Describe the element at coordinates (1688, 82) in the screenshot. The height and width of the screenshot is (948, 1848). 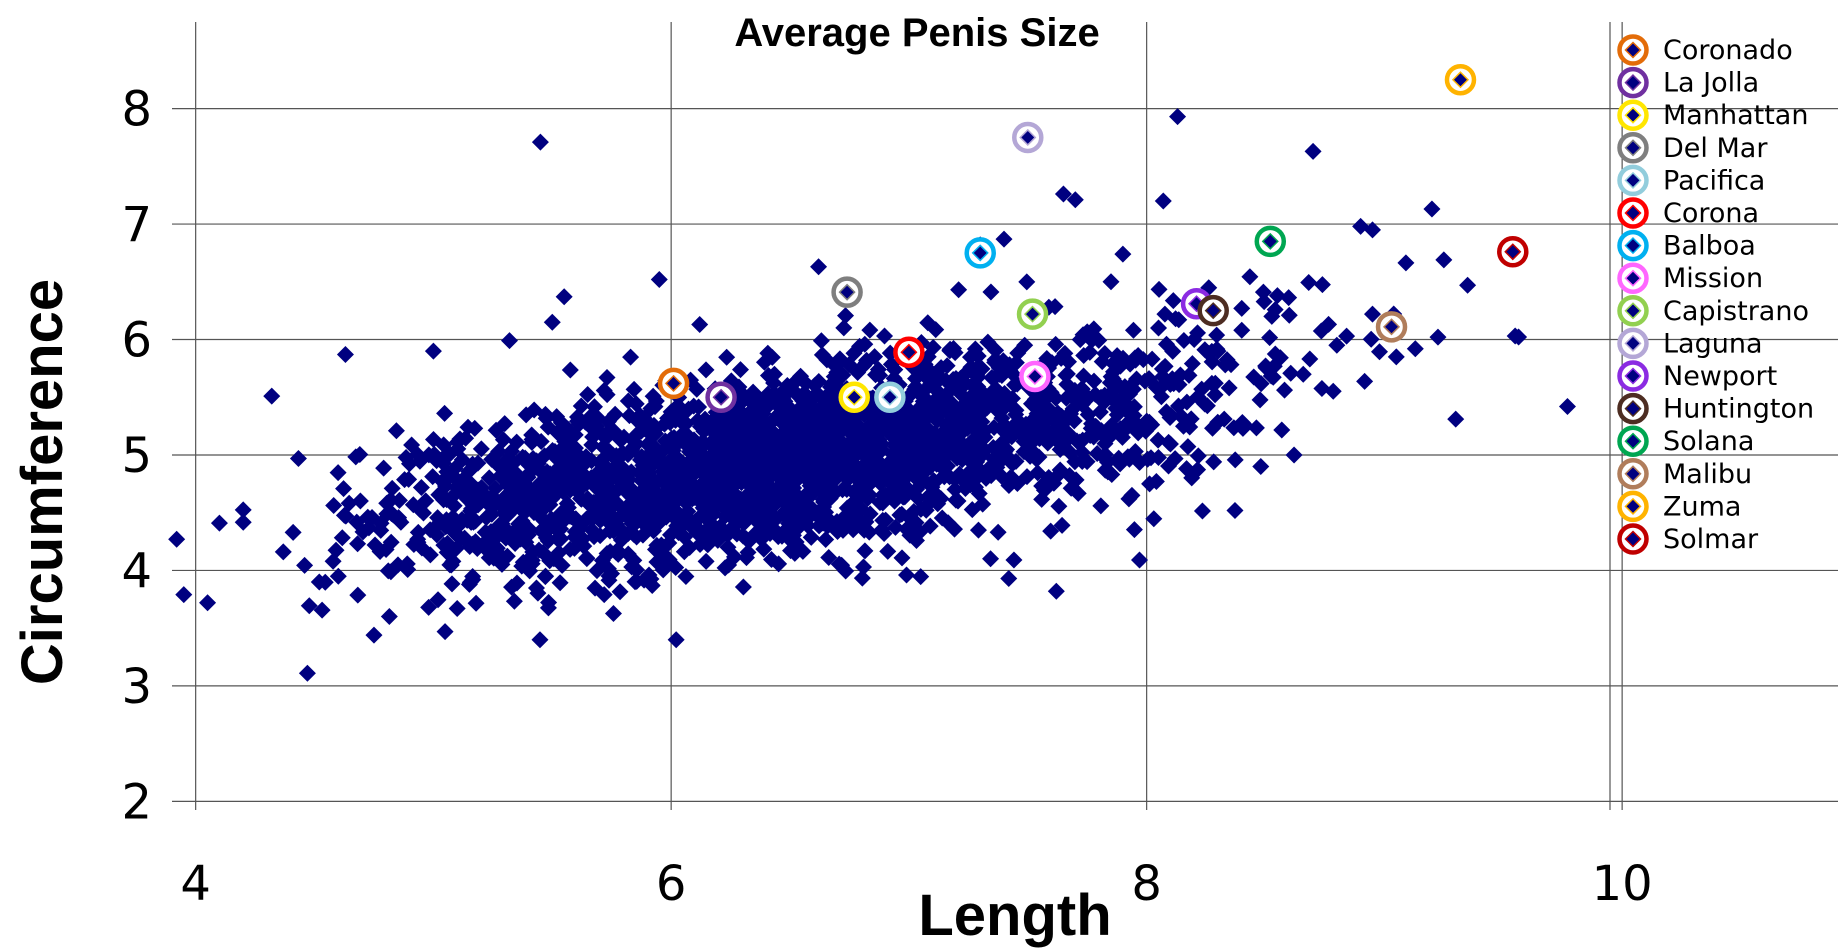
I see `legend-item: La Jolla` at that location.